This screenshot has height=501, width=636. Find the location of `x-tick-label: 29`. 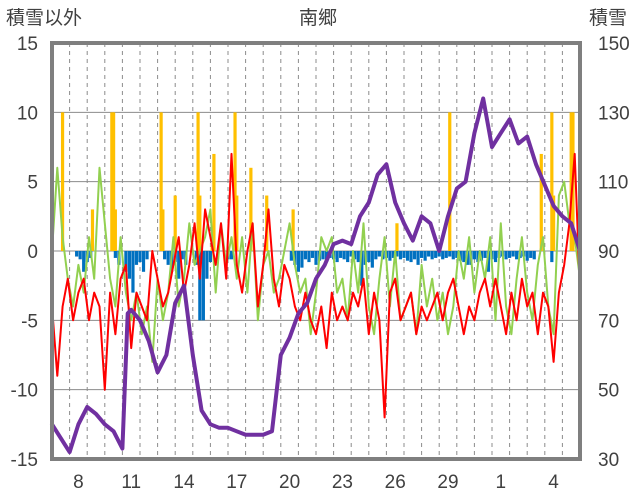

x-tick-label: 29 is located at coordinates (447, 482).